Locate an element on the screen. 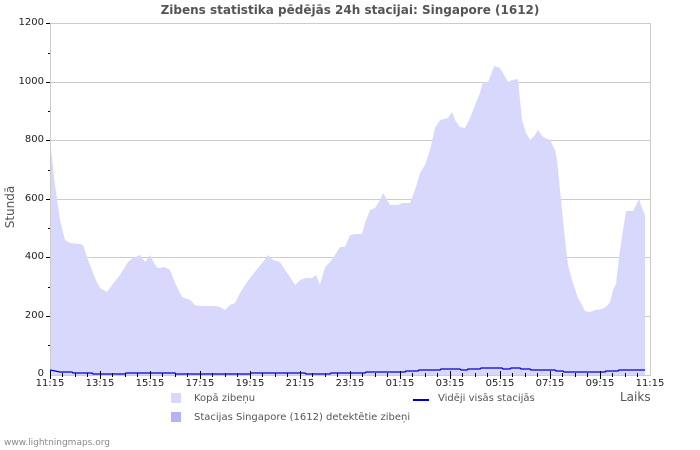 The image size is (700, 450). y-tick-label: 800 is located at coordinates (34, 139).